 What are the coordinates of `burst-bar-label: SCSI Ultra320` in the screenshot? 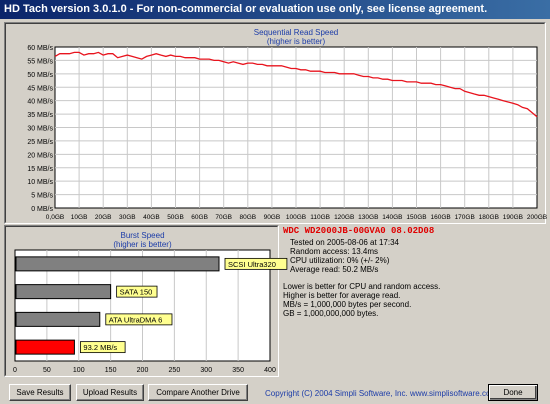 It's located at (252, 264).